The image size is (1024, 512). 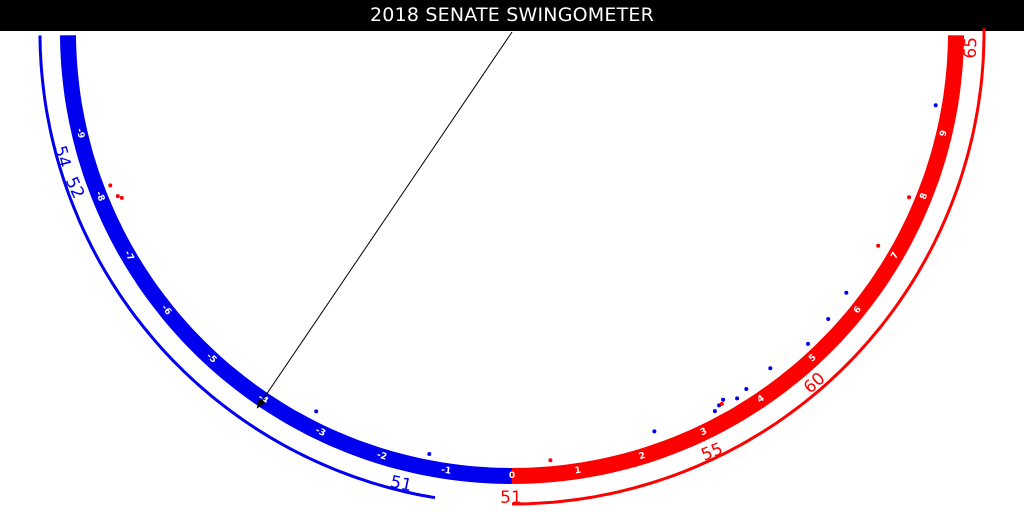 I want to click on swing-tick-minus-3: -3, so click(x=320, y=432).